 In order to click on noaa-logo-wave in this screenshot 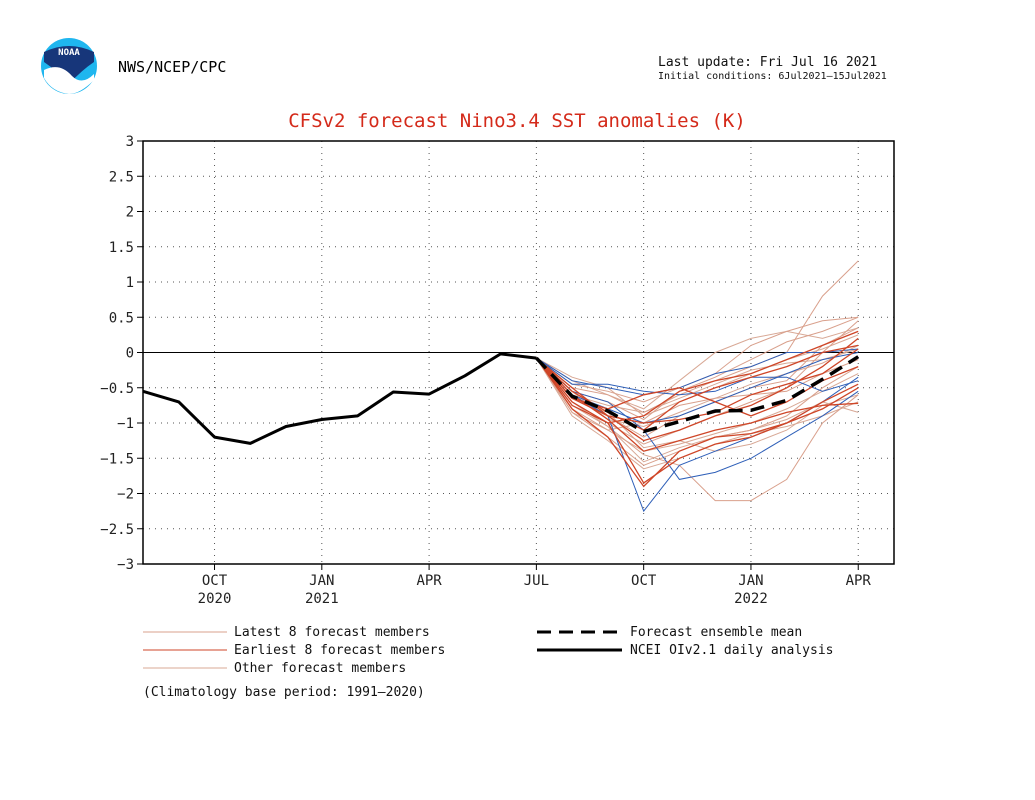, I will do `click(69, 80)`.